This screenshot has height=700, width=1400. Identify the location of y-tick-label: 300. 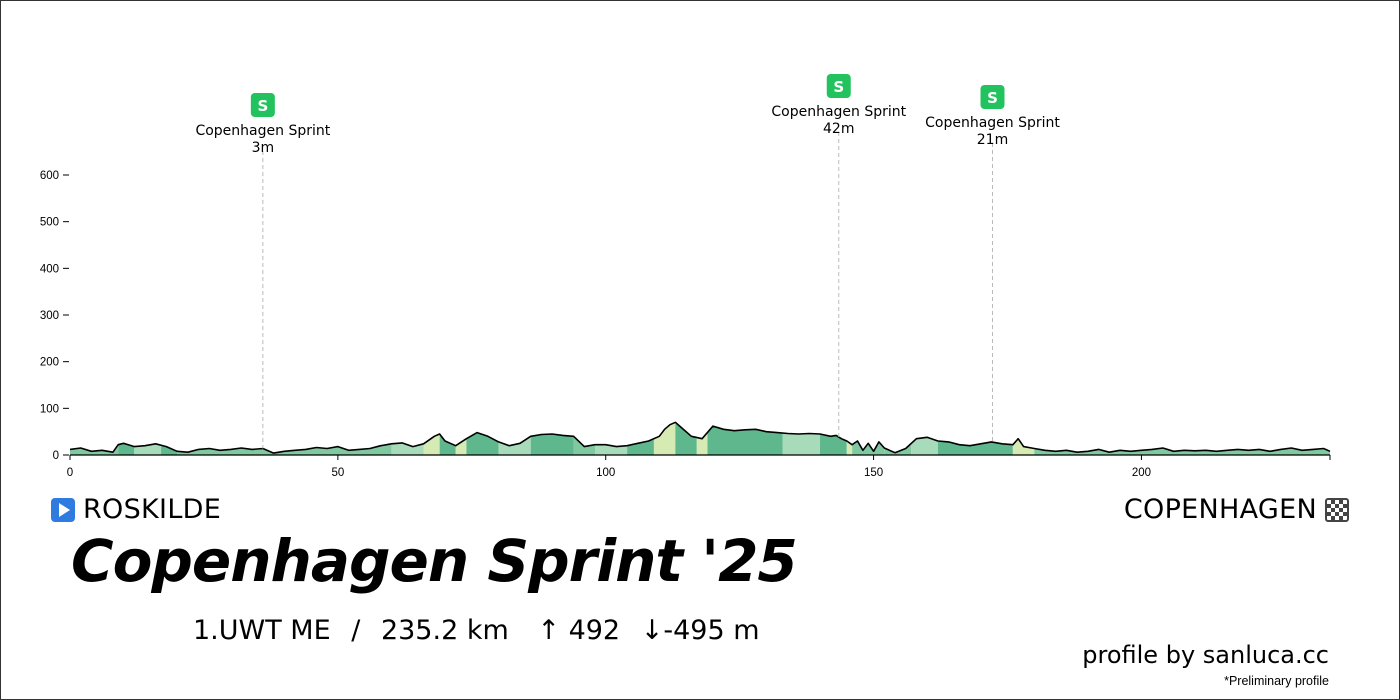
(49, 316).